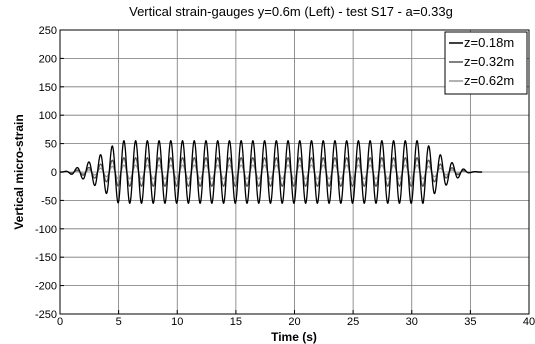 The height and width of the screenshot is (344, 535). What do you see at coordinates (54, 173) in the screenshot?
I see `y-tick-label: 0` at bounding box center [54, 173].